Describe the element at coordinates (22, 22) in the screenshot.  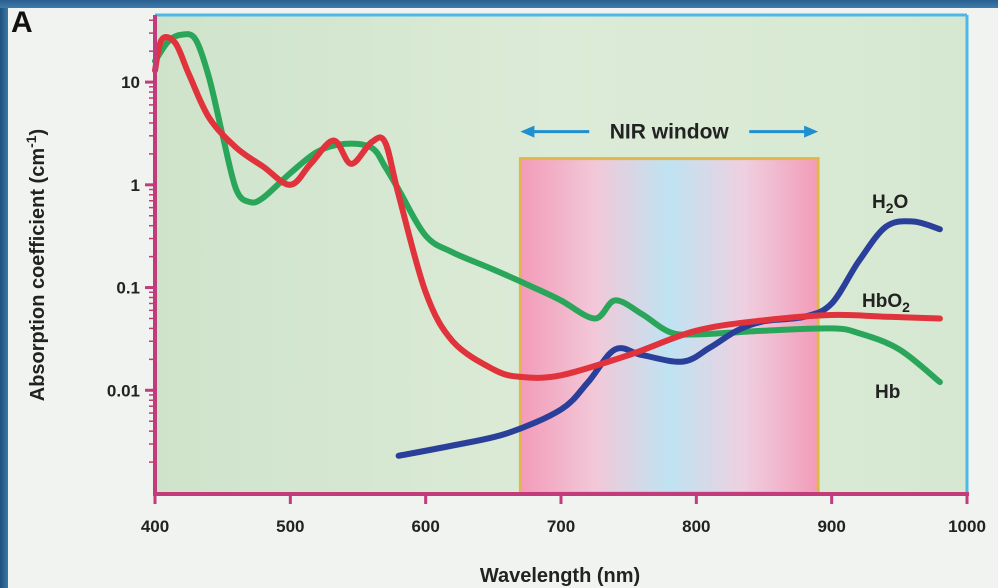
I see `panel-label: A` at that location.